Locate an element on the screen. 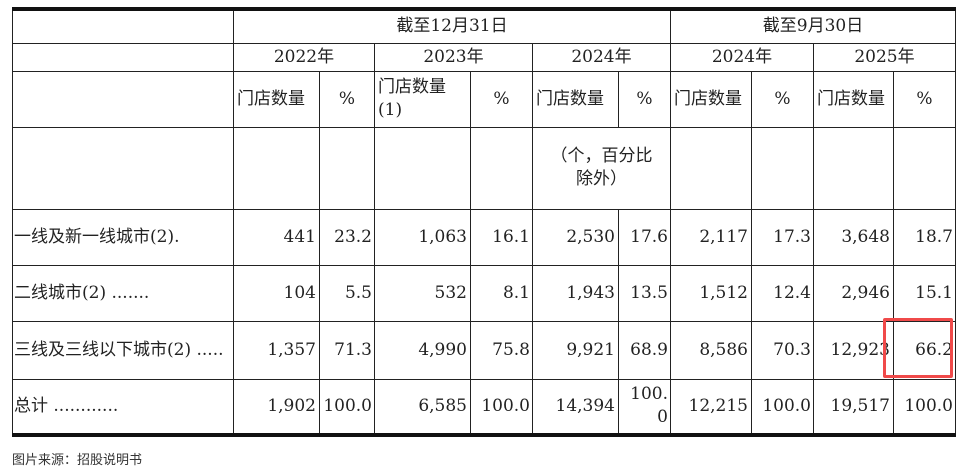  store-count-cell: 1,943 is located at coordinates (575, 293).